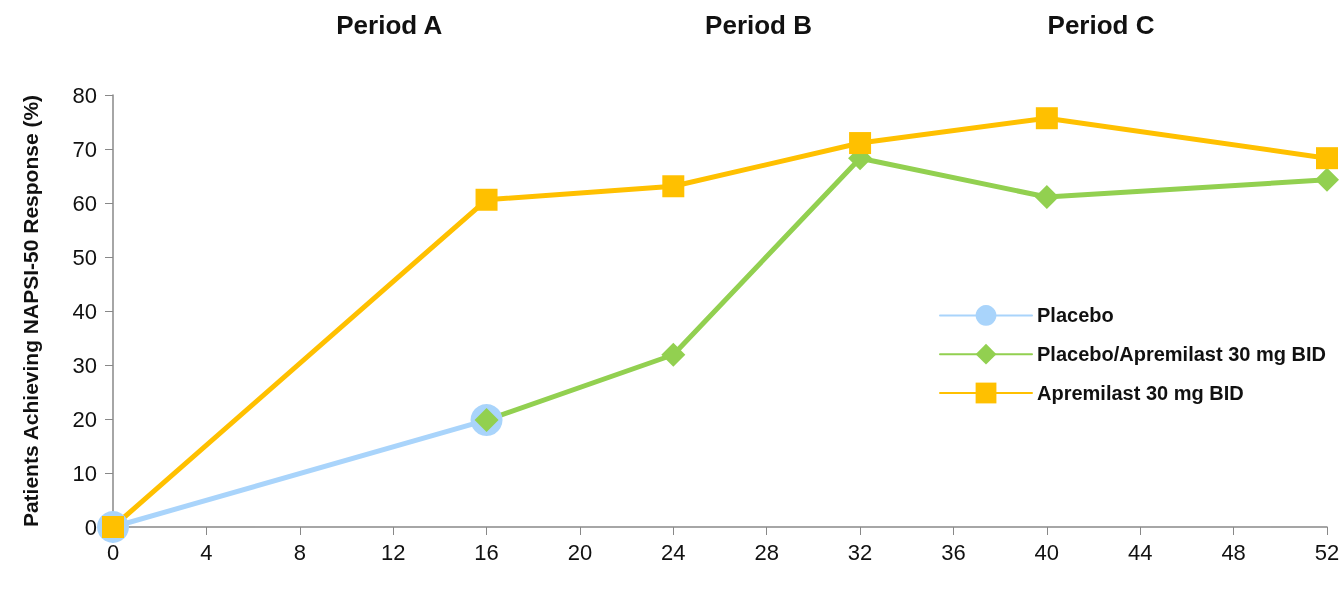  Describe the element at coordinates (1075, 315) in the screenshot. I see `legend-label: Placebo` at that location.